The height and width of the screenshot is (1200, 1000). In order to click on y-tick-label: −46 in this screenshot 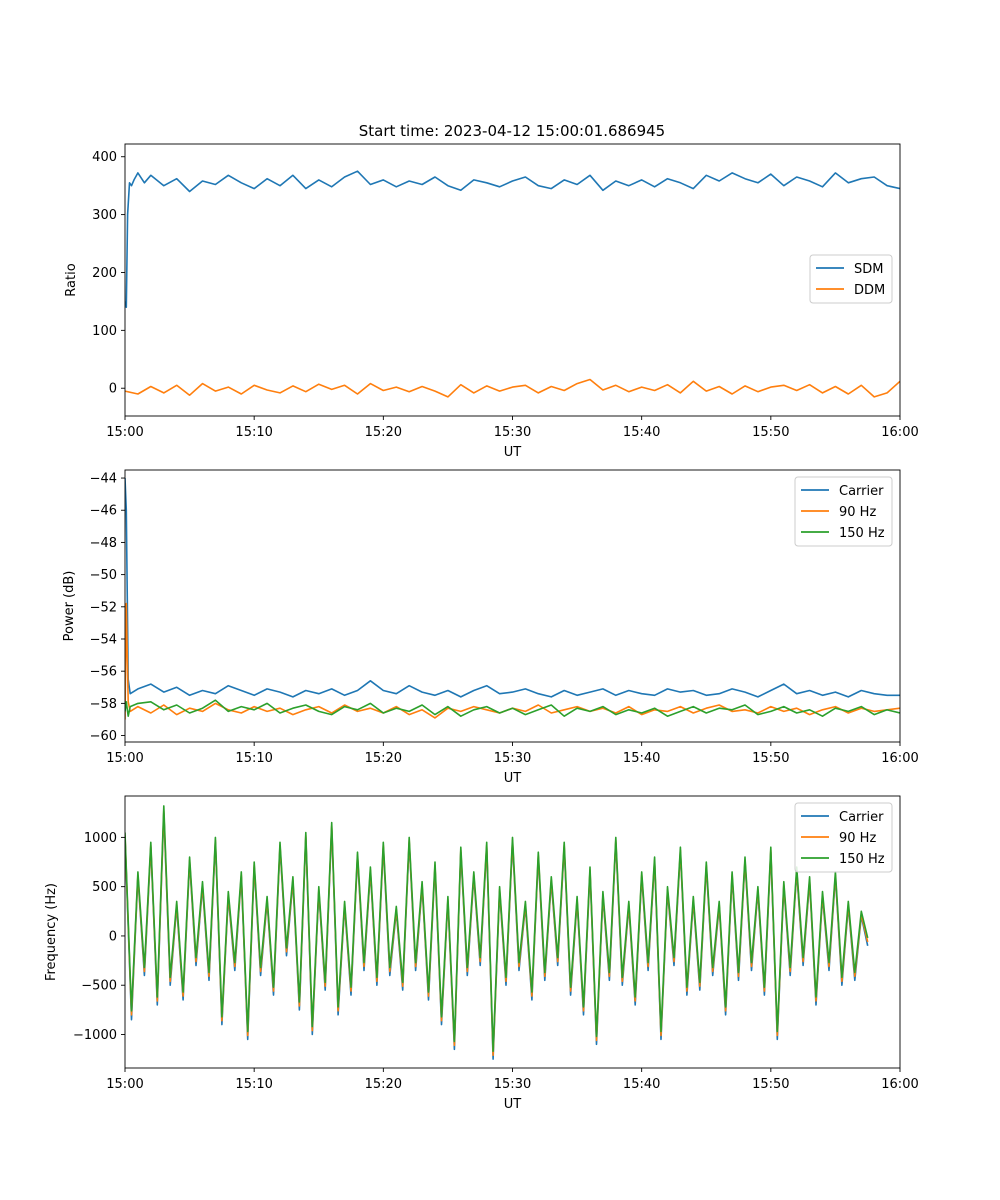, I will do `click(103, 511)`.